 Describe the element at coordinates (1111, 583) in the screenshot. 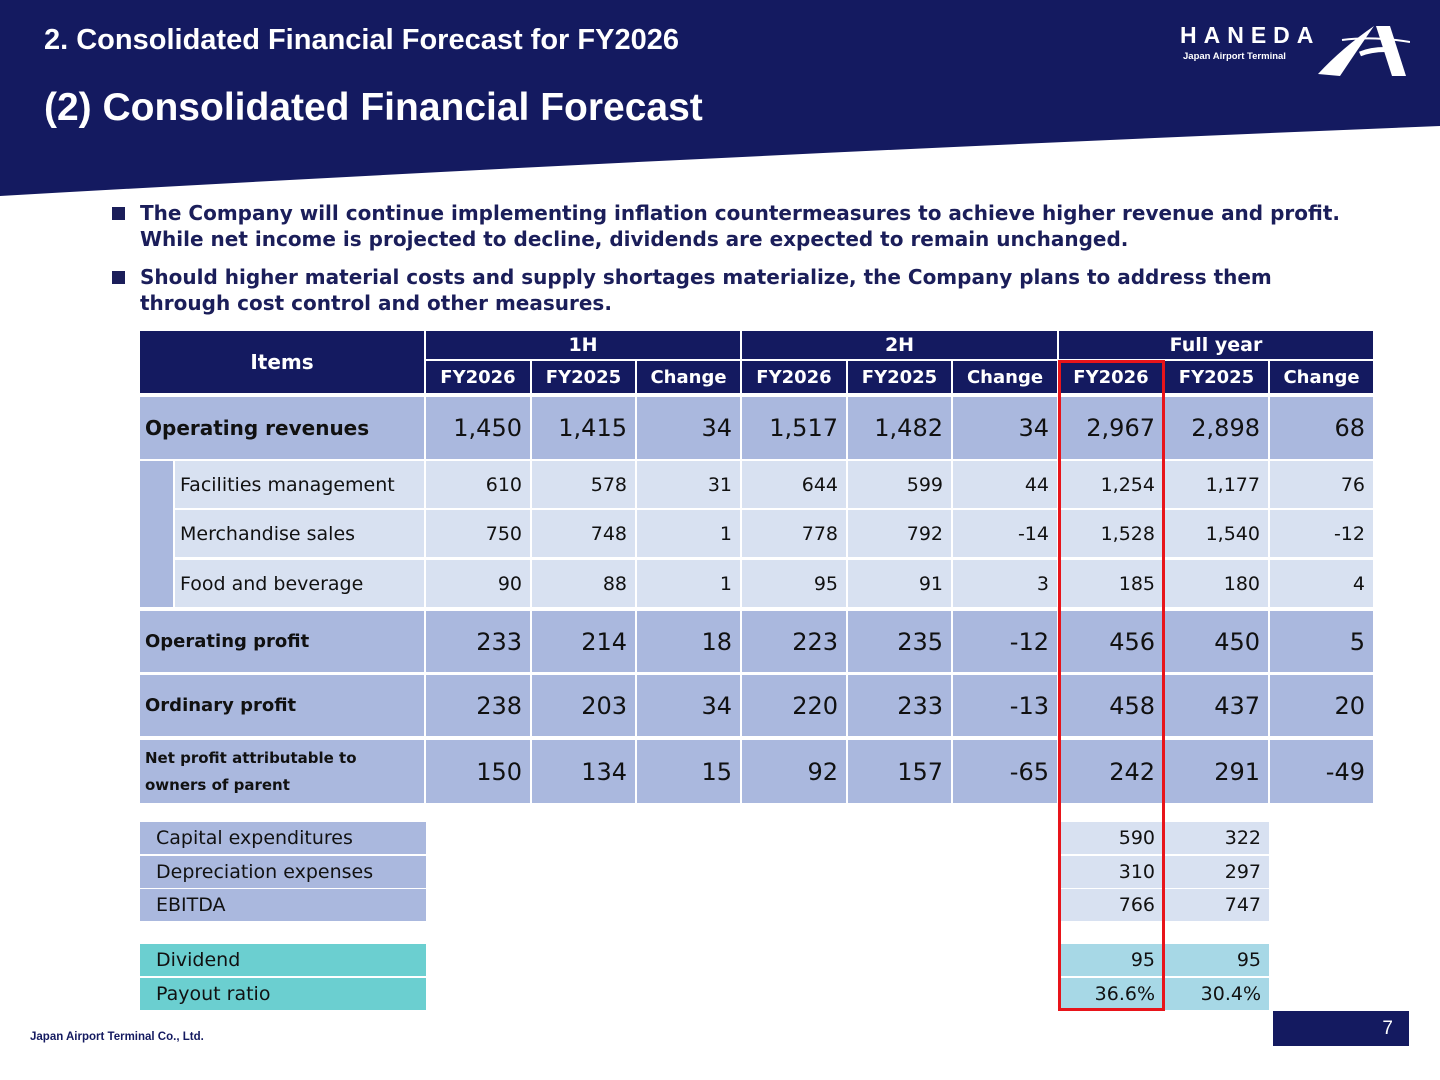

I see `table-cell: 185` at that location.